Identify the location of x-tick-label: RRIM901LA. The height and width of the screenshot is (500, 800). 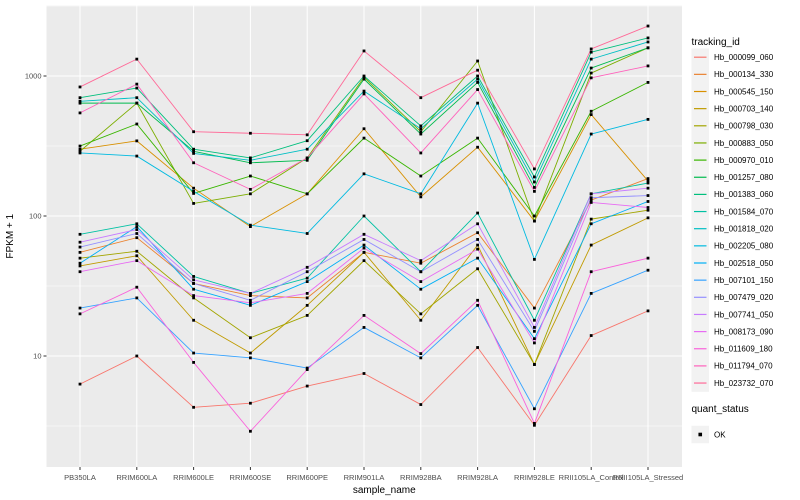
(364, 477).